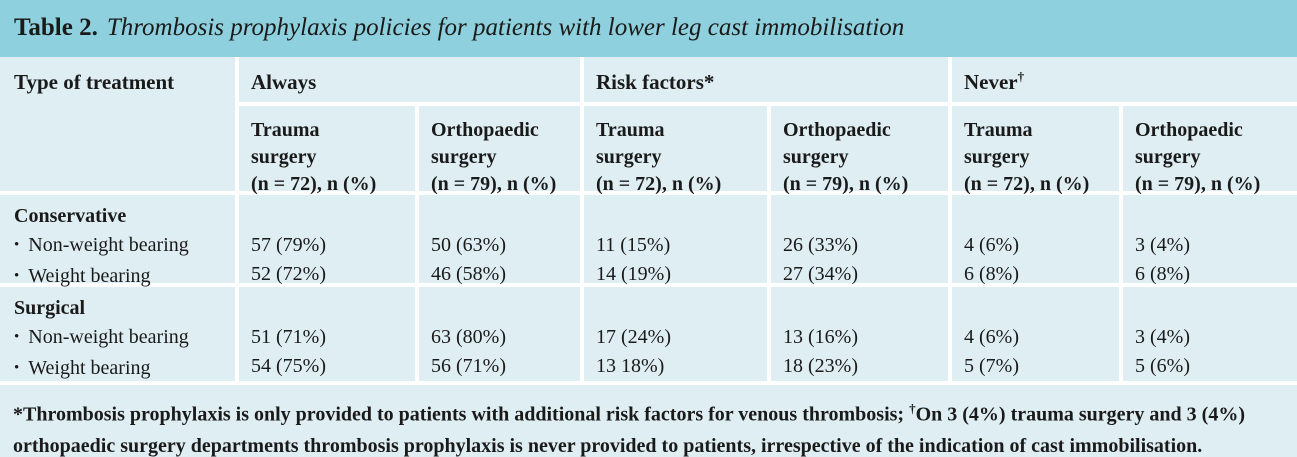 This screenshot has width=1297, height=457. I want to click on subheader-riskfactors-orthopaedic: Orthopaedic surgery (n = 79), n (%), so click(859, 150).